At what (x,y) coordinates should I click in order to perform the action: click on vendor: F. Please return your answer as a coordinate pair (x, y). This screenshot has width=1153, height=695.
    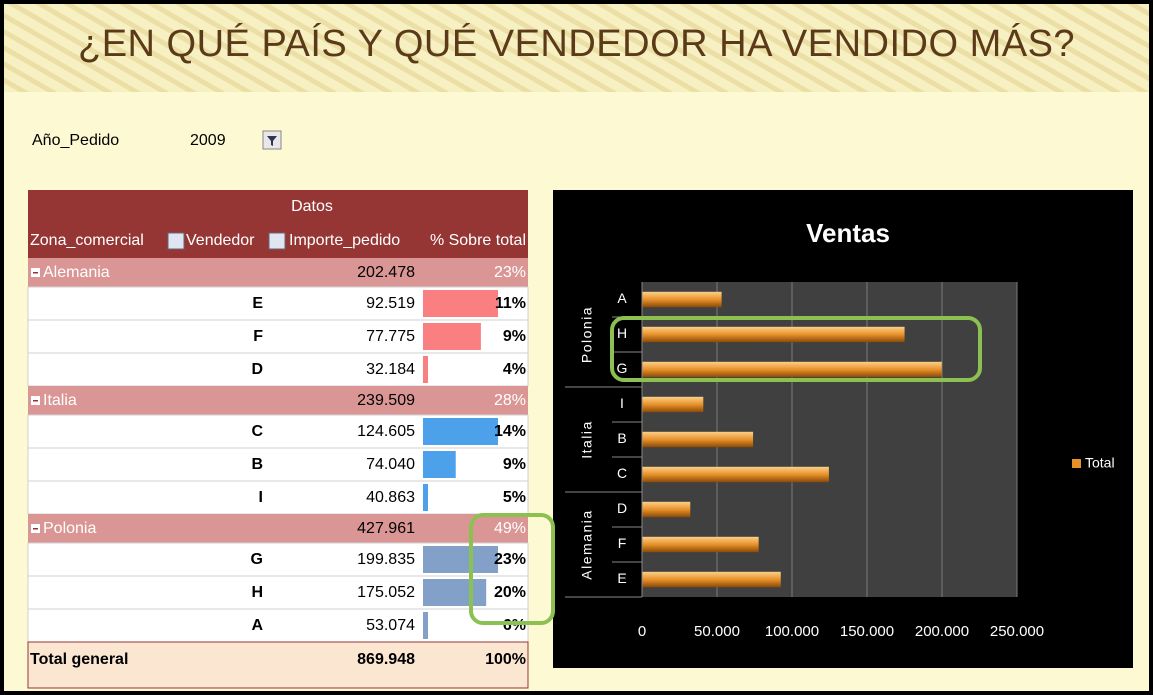
    Looking at the image, I should click on (258, 336).